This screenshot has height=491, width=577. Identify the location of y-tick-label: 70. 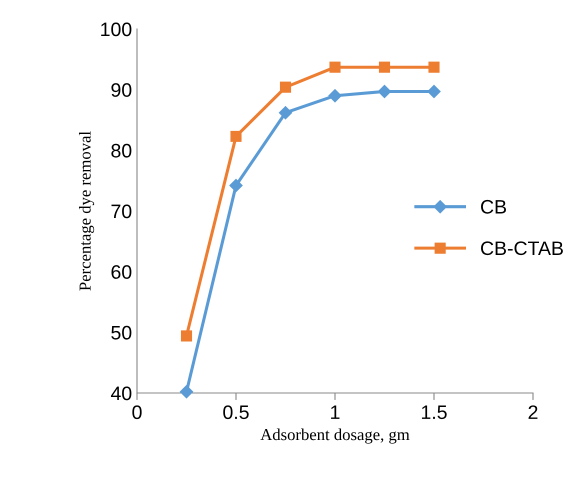
(122, 211).